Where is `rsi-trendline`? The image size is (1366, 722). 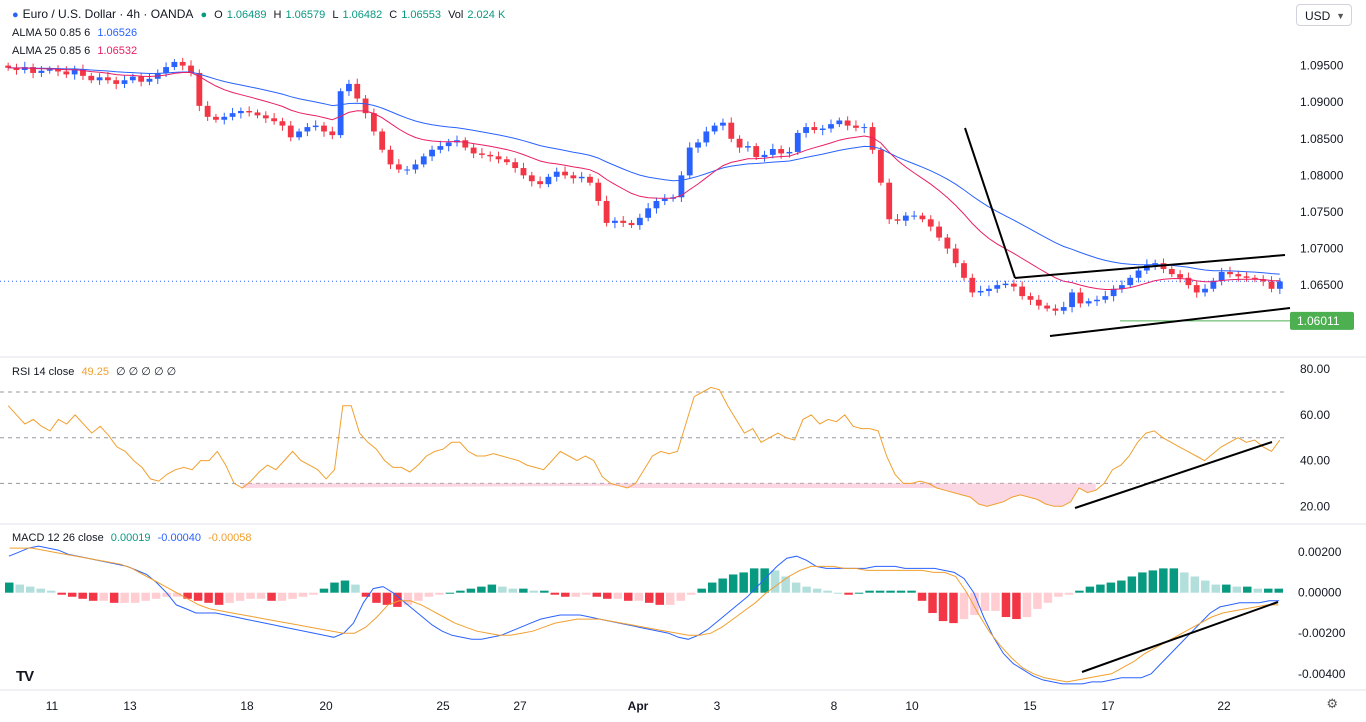
rsi-trendline is located at coordinates (1173, 475).